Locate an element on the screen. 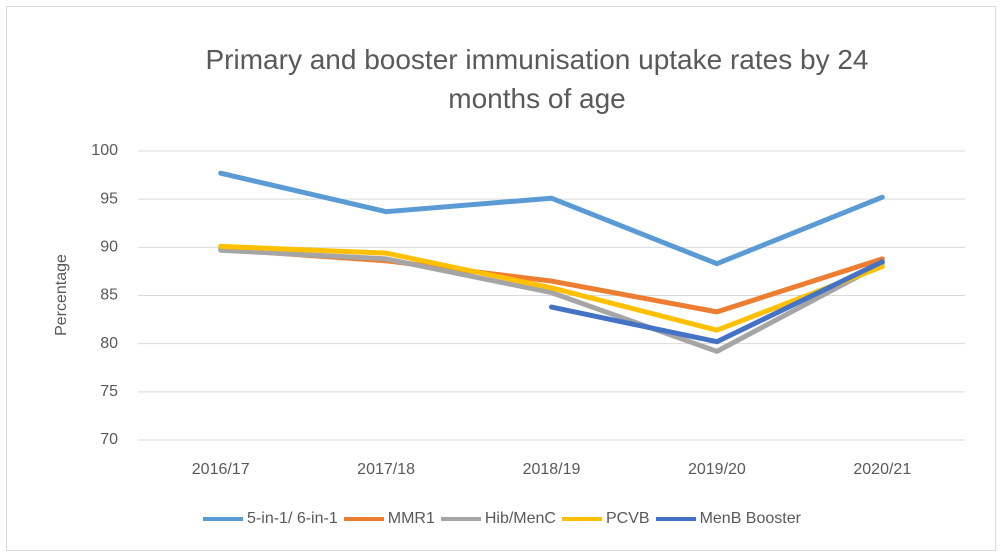  legend-item: MMR1 is located at coordinates (389, 519).